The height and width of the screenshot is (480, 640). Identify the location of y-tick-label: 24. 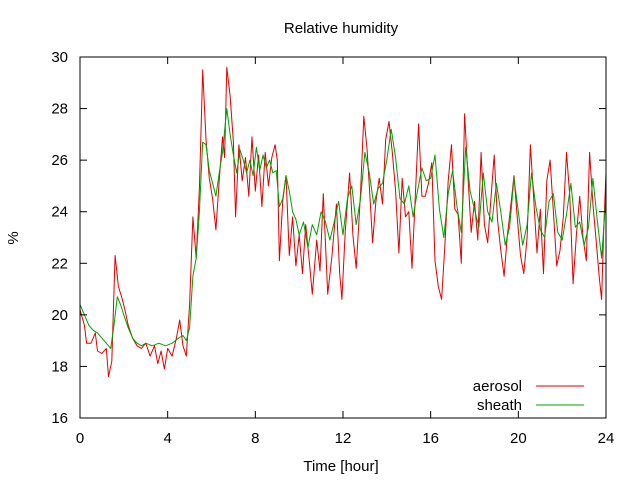
(59, 212).